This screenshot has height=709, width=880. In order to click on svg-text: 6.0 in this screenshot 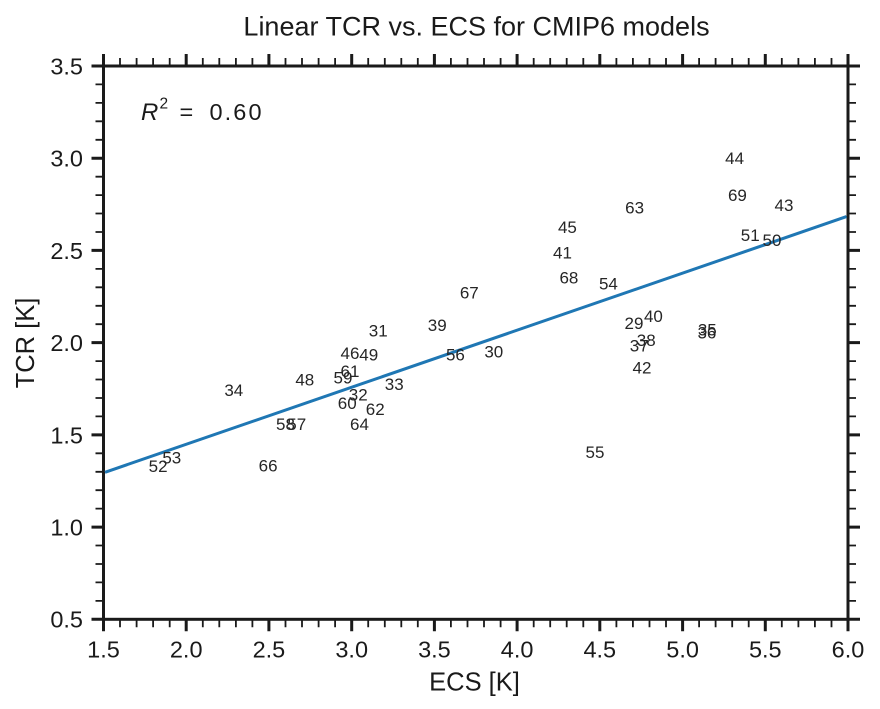, I will do `click(848, 650)`.